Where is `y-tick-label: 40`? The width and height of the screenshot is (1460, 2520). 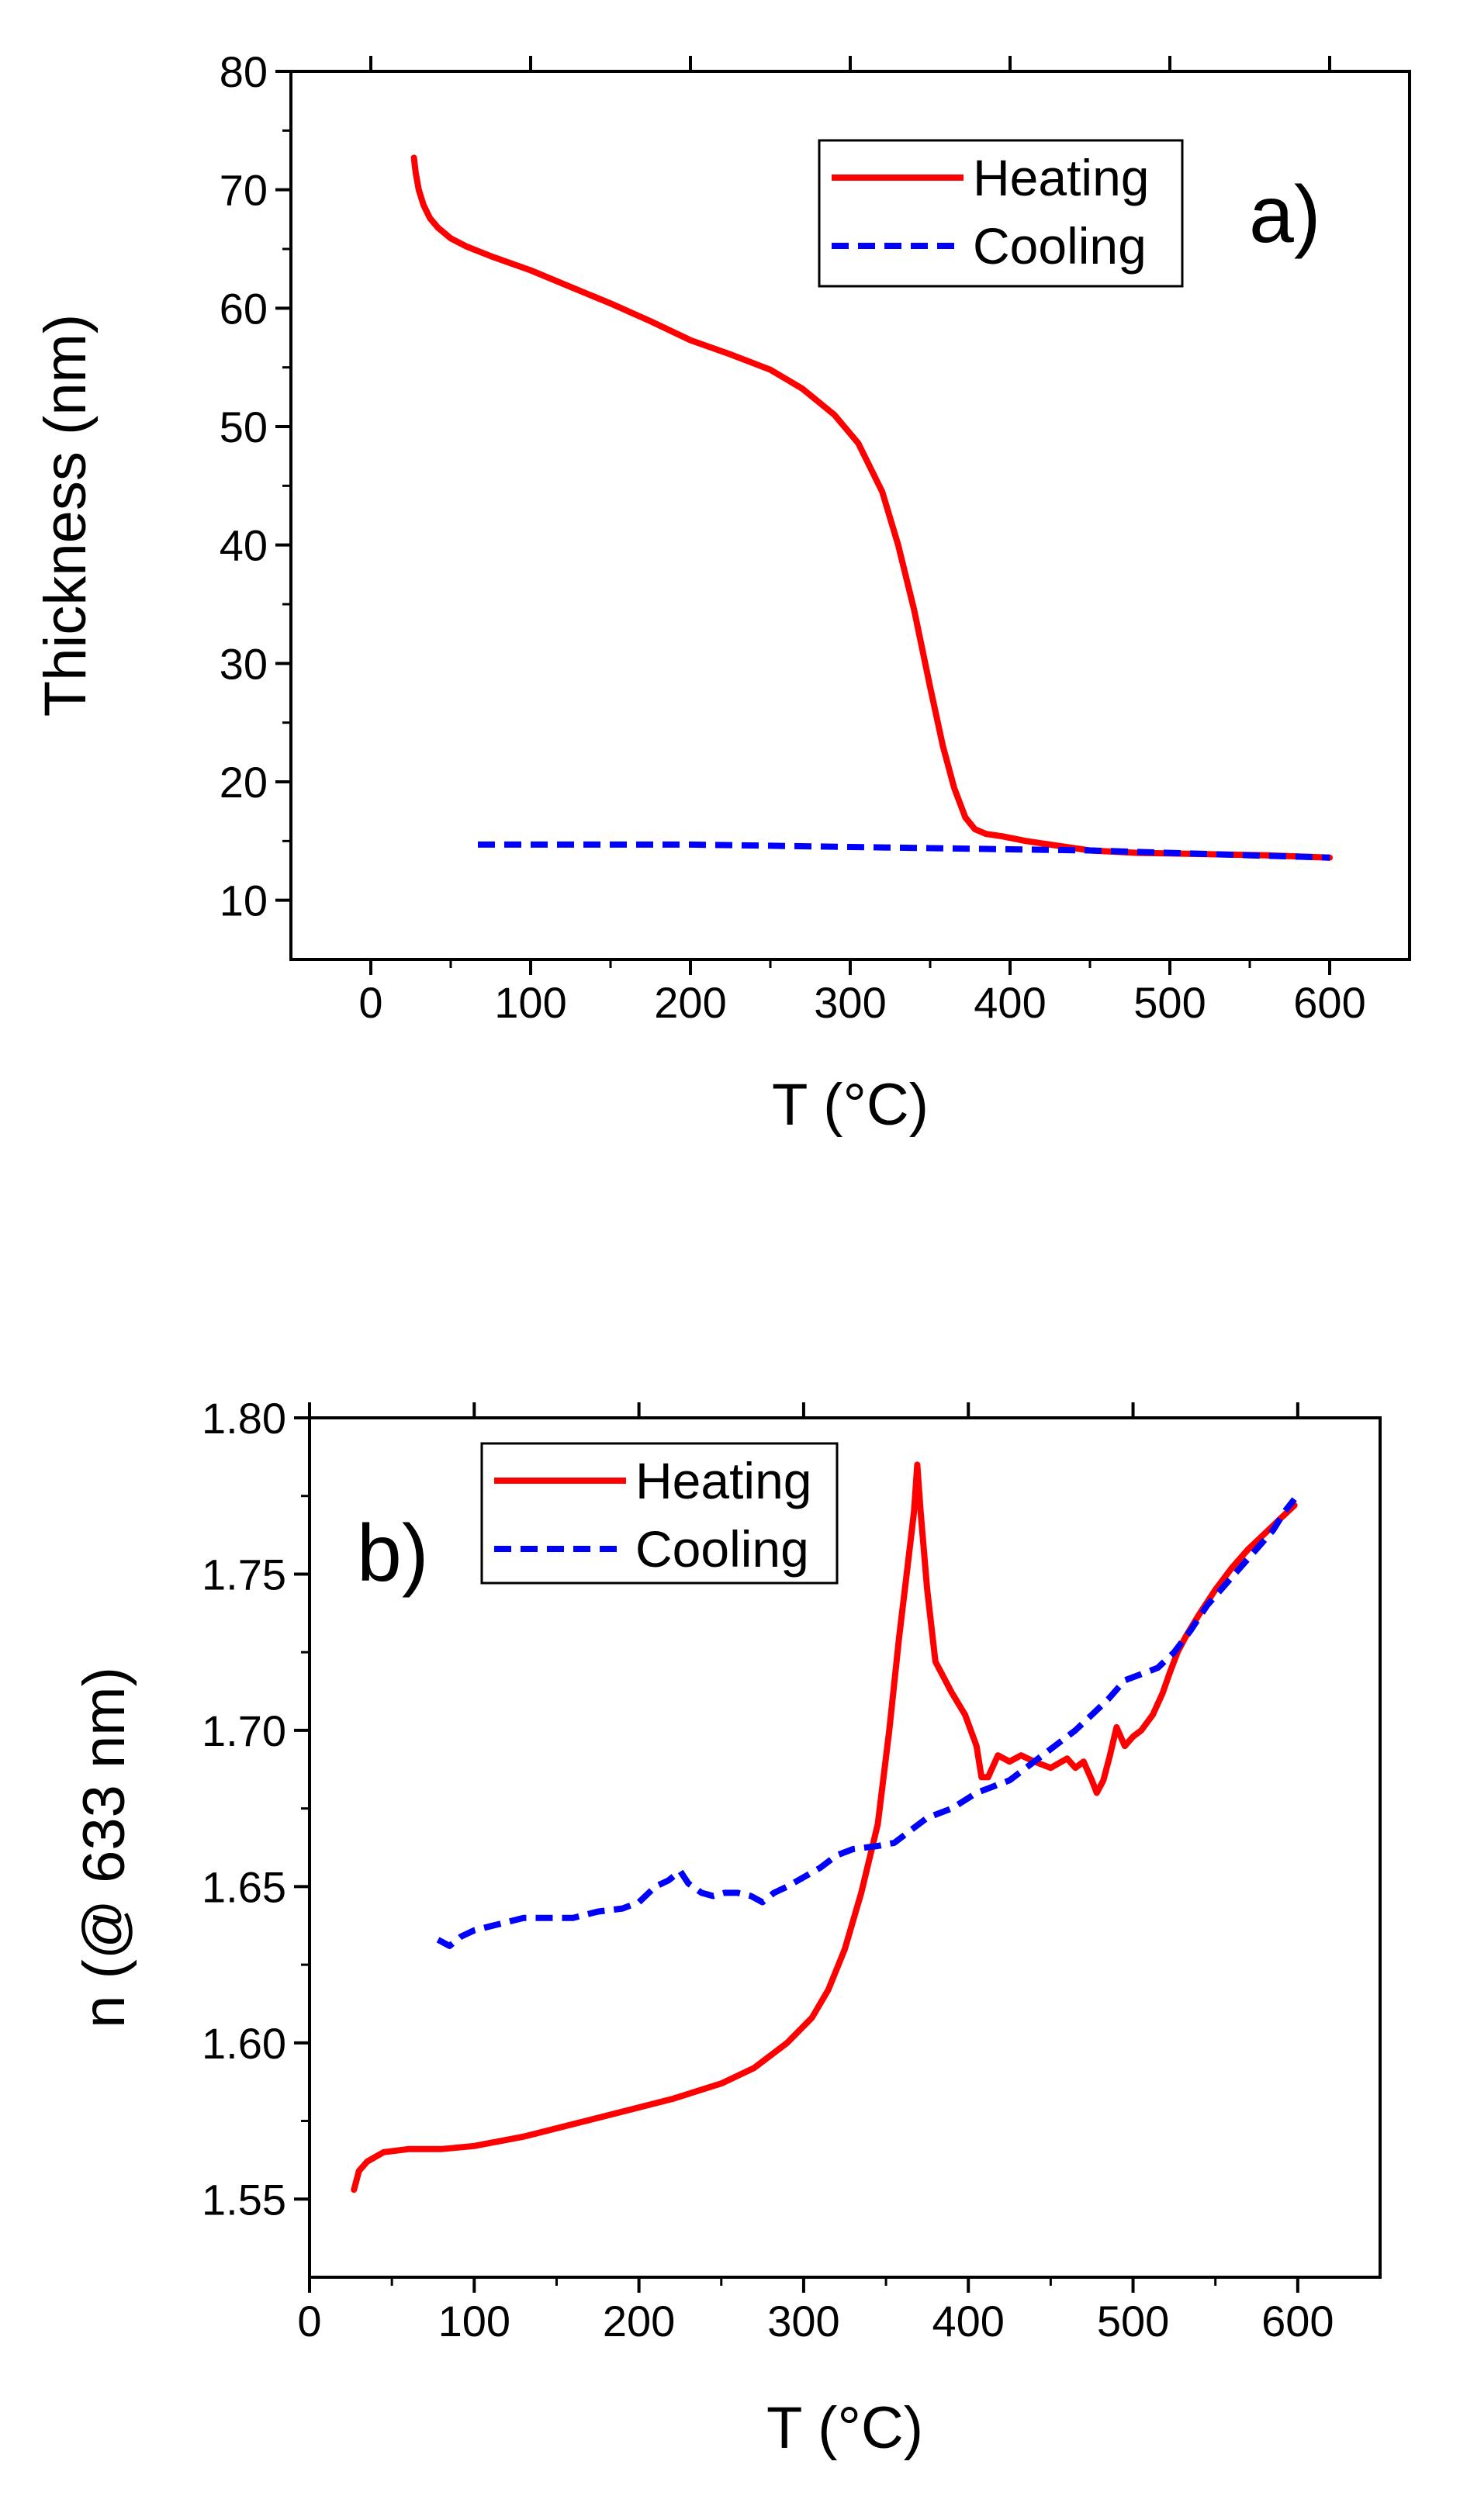 y-tick-label: 40 is located at coordinates (244, 545).